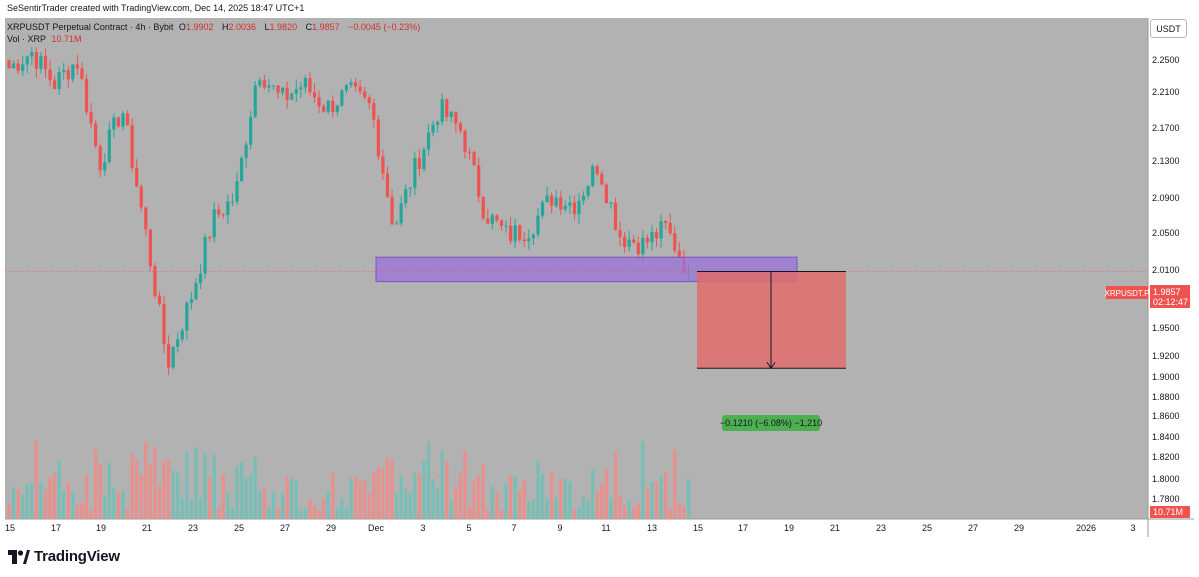  Describe the element at coordinates (384, 27) in the screenshot. I see `change-value: −0.0045 (−0.23%)` at that location.